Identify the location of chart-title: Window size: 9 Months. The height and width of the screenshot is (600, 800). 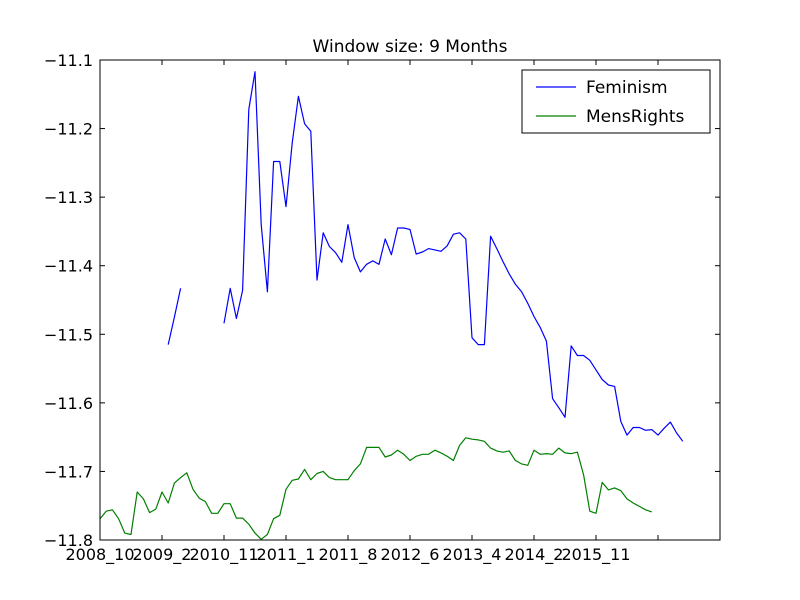
(410, 47).